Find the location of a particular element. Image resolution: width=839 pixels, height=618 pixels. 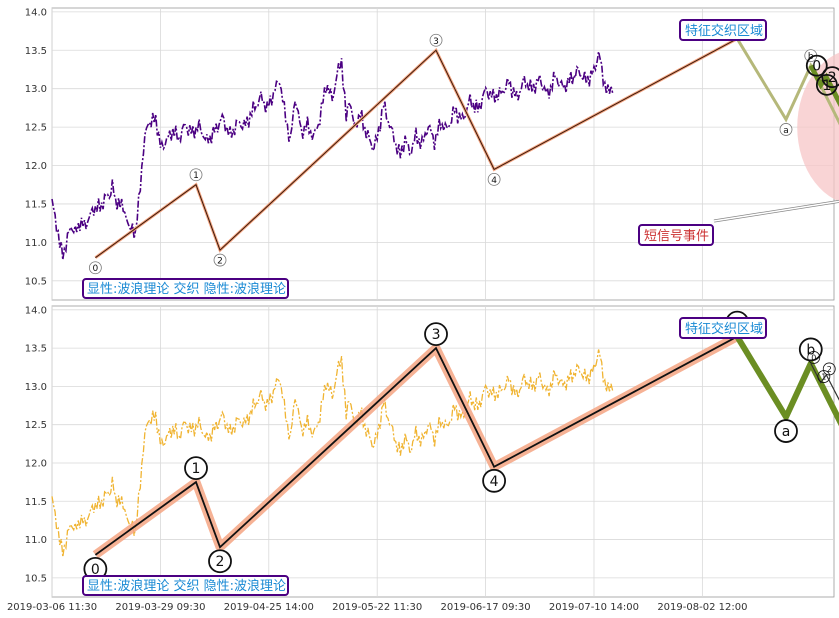

x-tick-label: 2019-08-02 12:00 is located at coordinates (702, 607).